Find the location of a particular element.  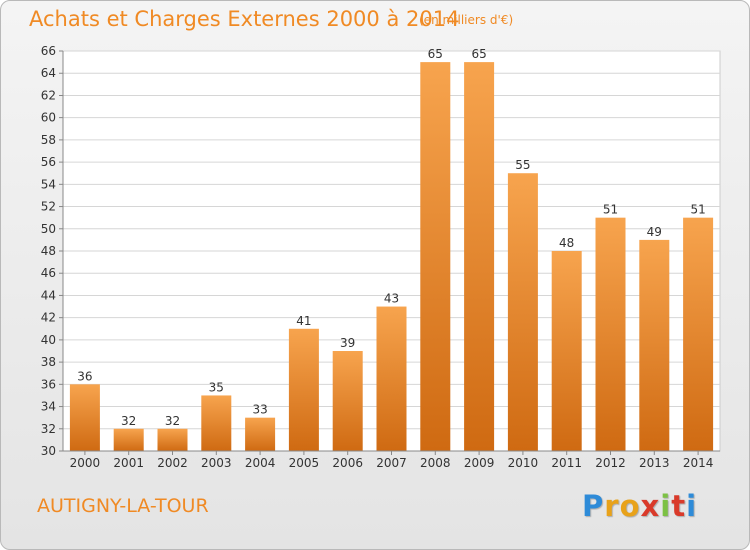

data-label-2009: 65 is located at coordinates (478, 54).